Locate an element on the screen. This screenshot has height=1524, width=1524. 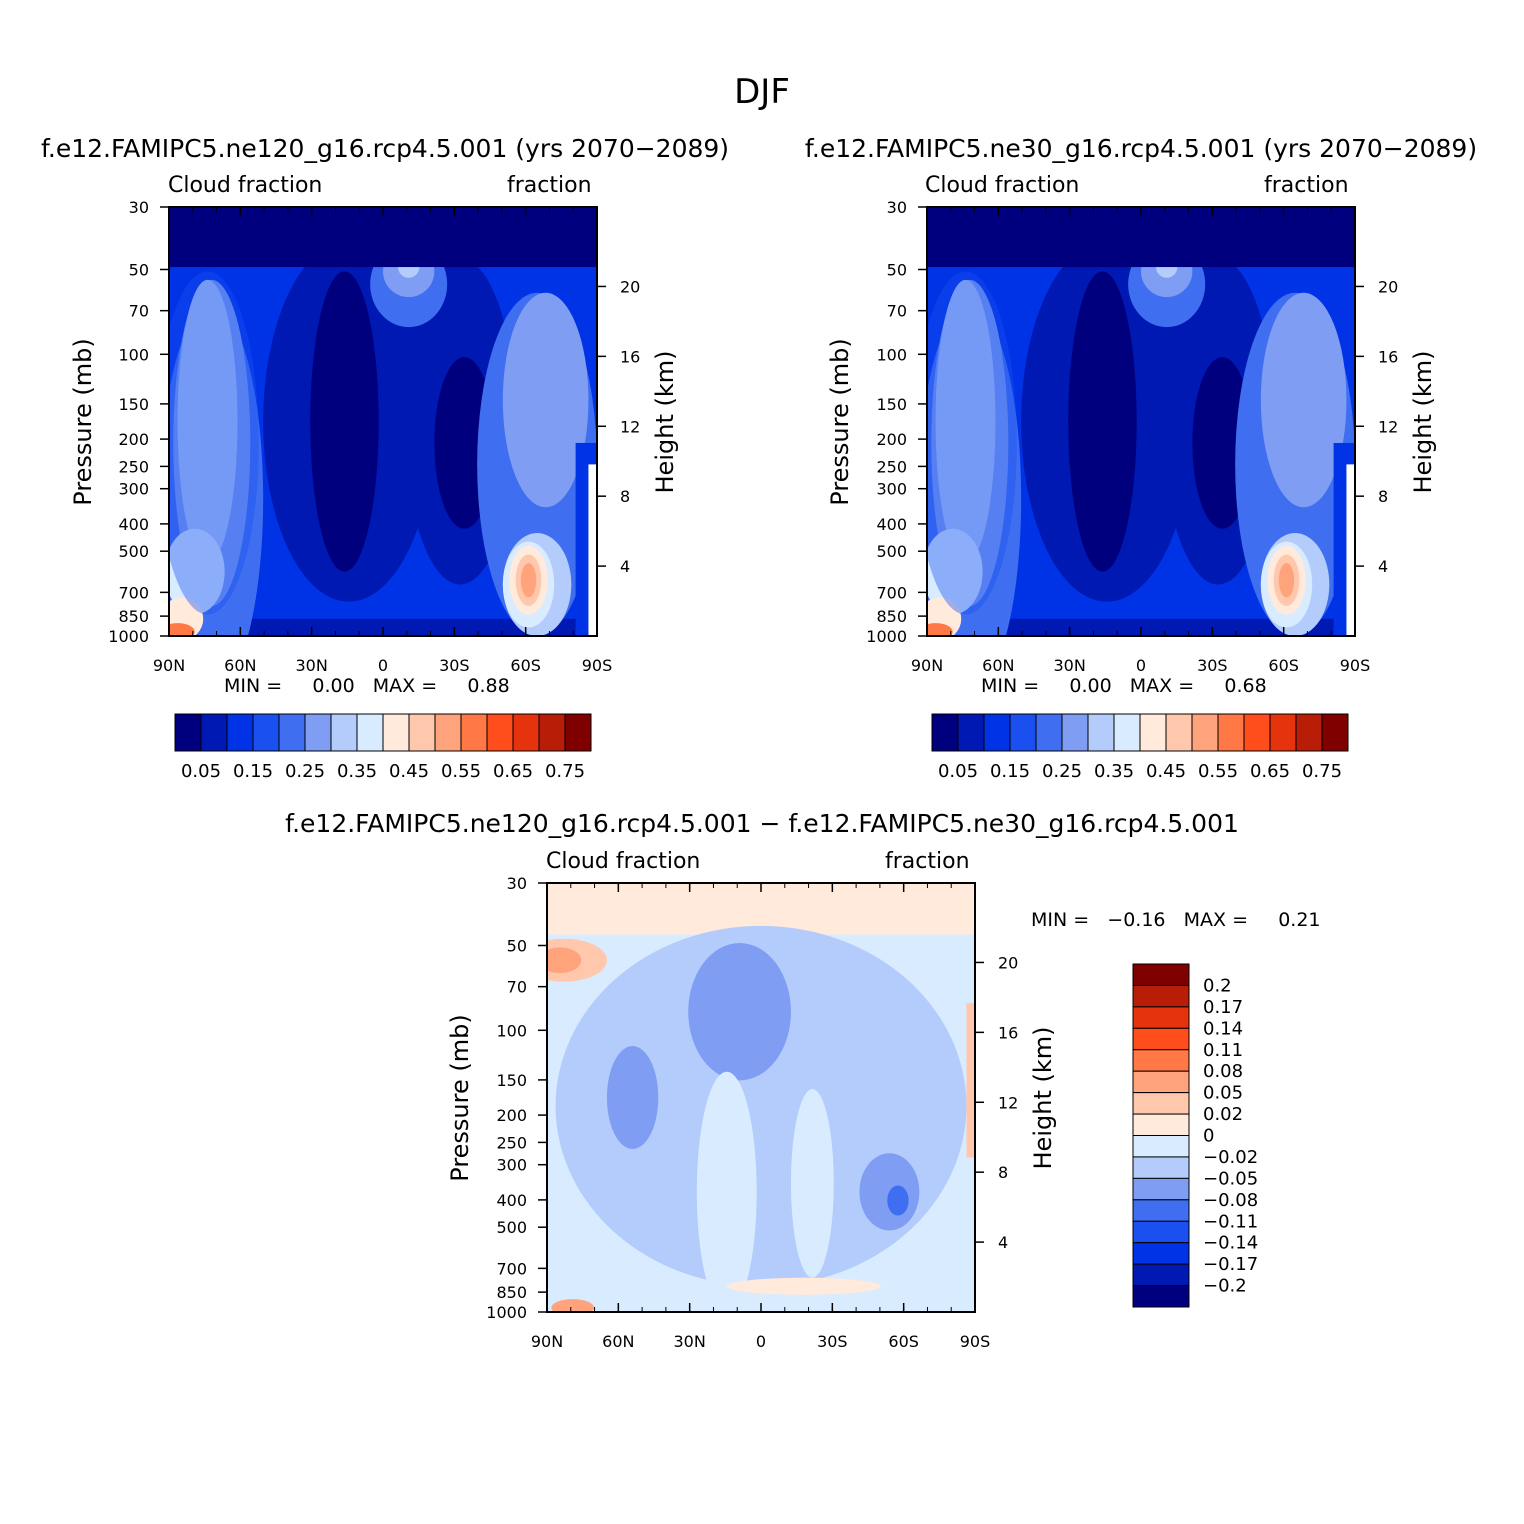
panel1-ytick-label: 250 is located at coordinates (133, 466).